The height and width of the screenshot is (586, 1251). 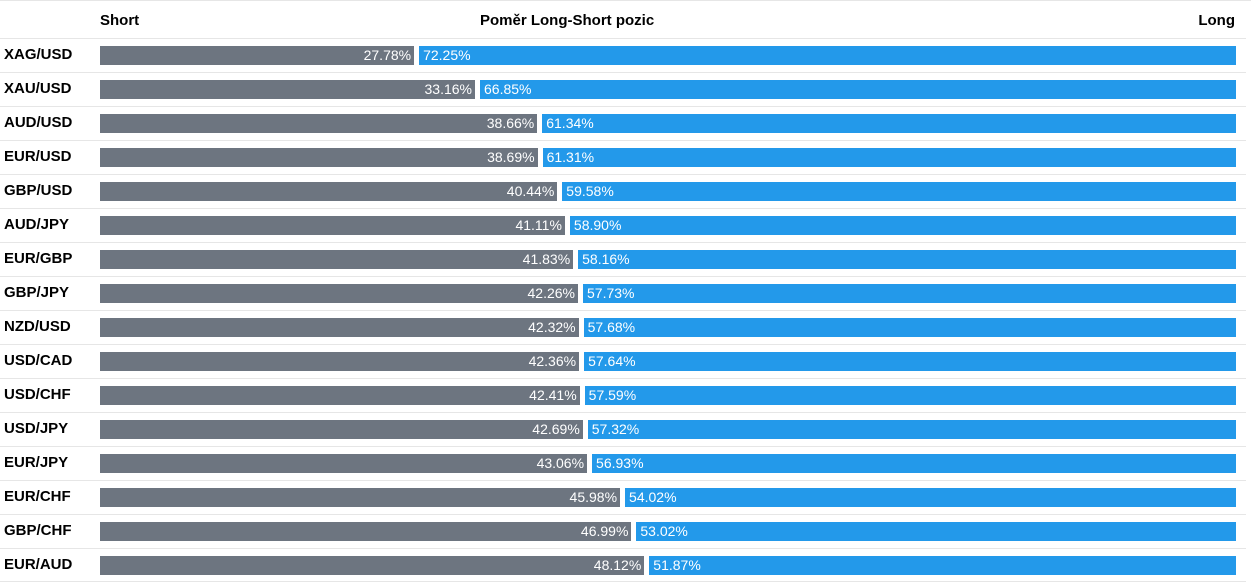 I want to click on category-label: EUR/USD, so click(x=38, y=156).